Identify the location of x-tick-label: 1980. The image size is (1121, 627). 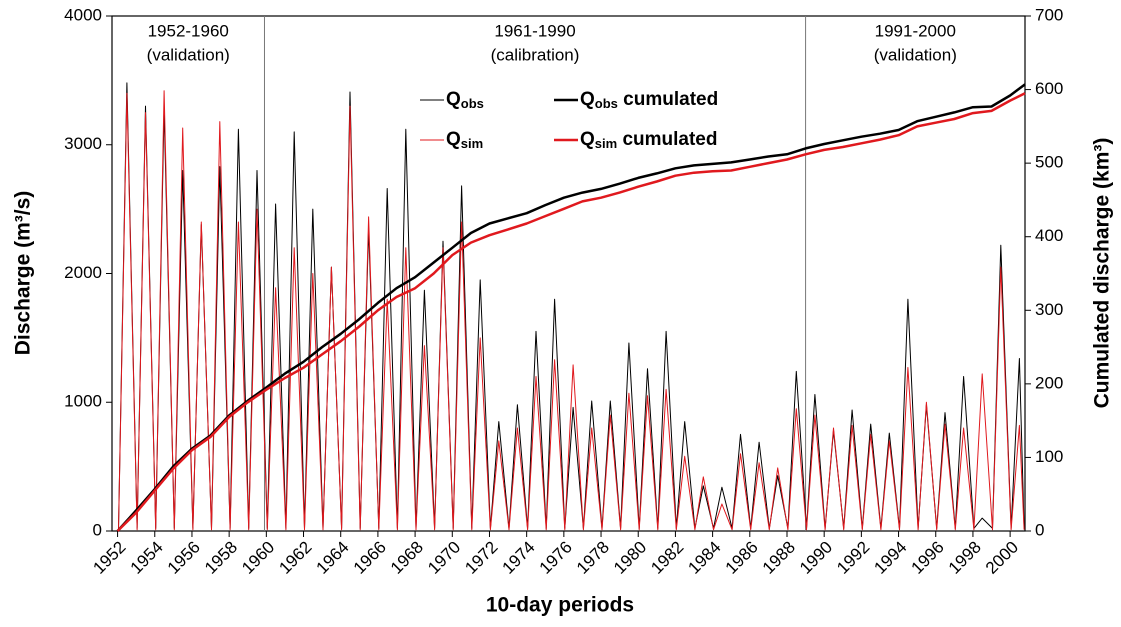
(630, 558).